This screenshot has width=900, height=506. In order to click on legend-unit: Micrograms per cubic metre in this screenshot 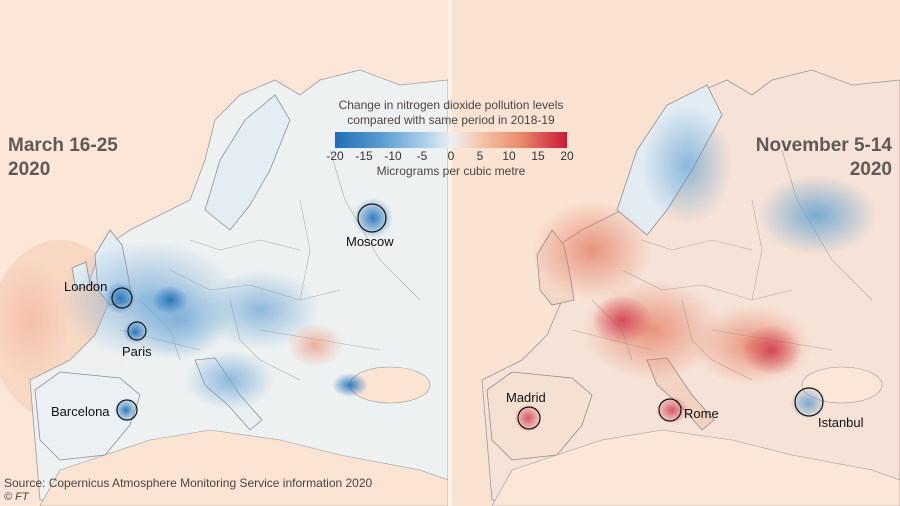, I will do `click(451, 171)`.